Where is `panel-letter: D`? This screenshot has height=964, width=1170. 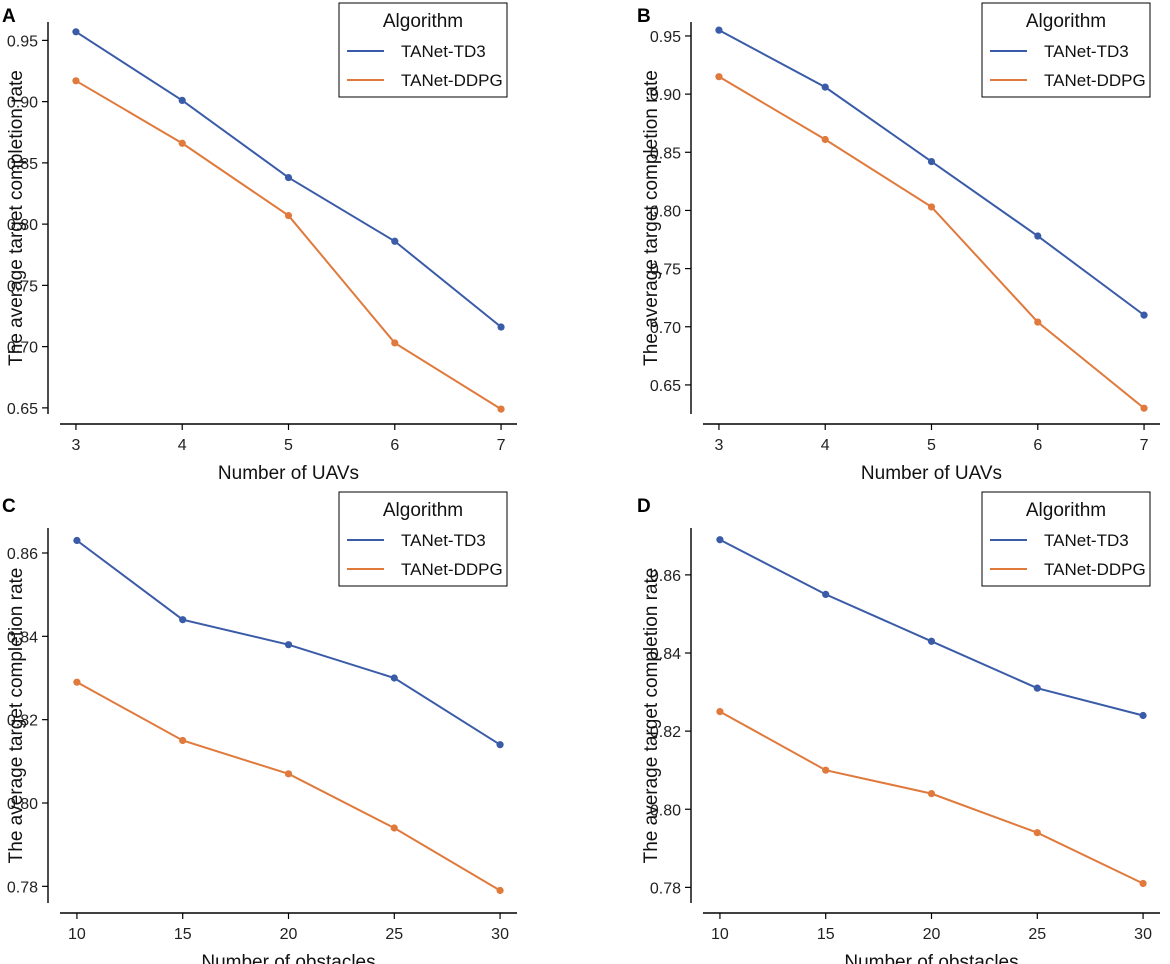 panel-letter: D is located at coordinates (644, 506).